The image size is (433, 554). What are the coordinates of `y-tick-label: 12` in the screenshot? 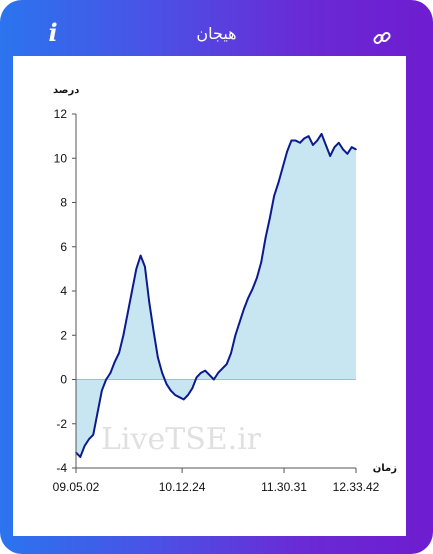 It's located at (61, 114).